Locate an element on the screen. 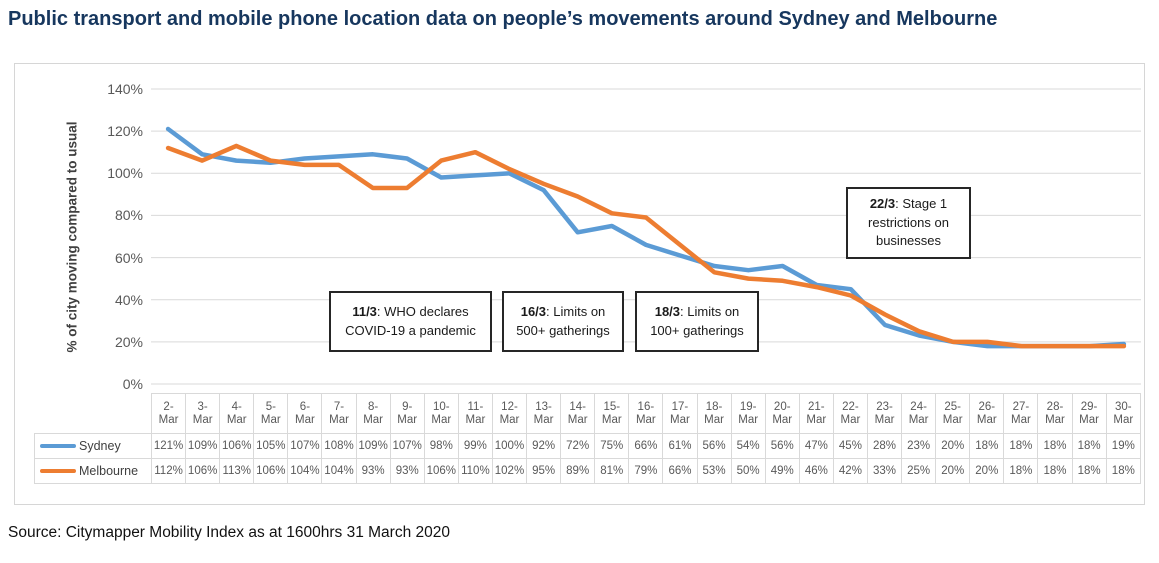  value-cell: 56% is located at coordinates (714, 446).